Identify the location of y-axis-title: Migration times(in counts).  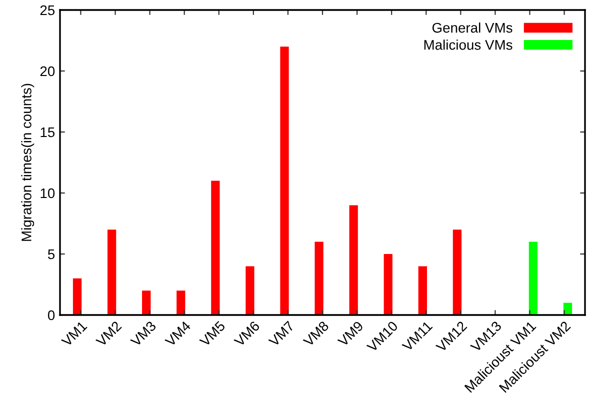
(27, 162).